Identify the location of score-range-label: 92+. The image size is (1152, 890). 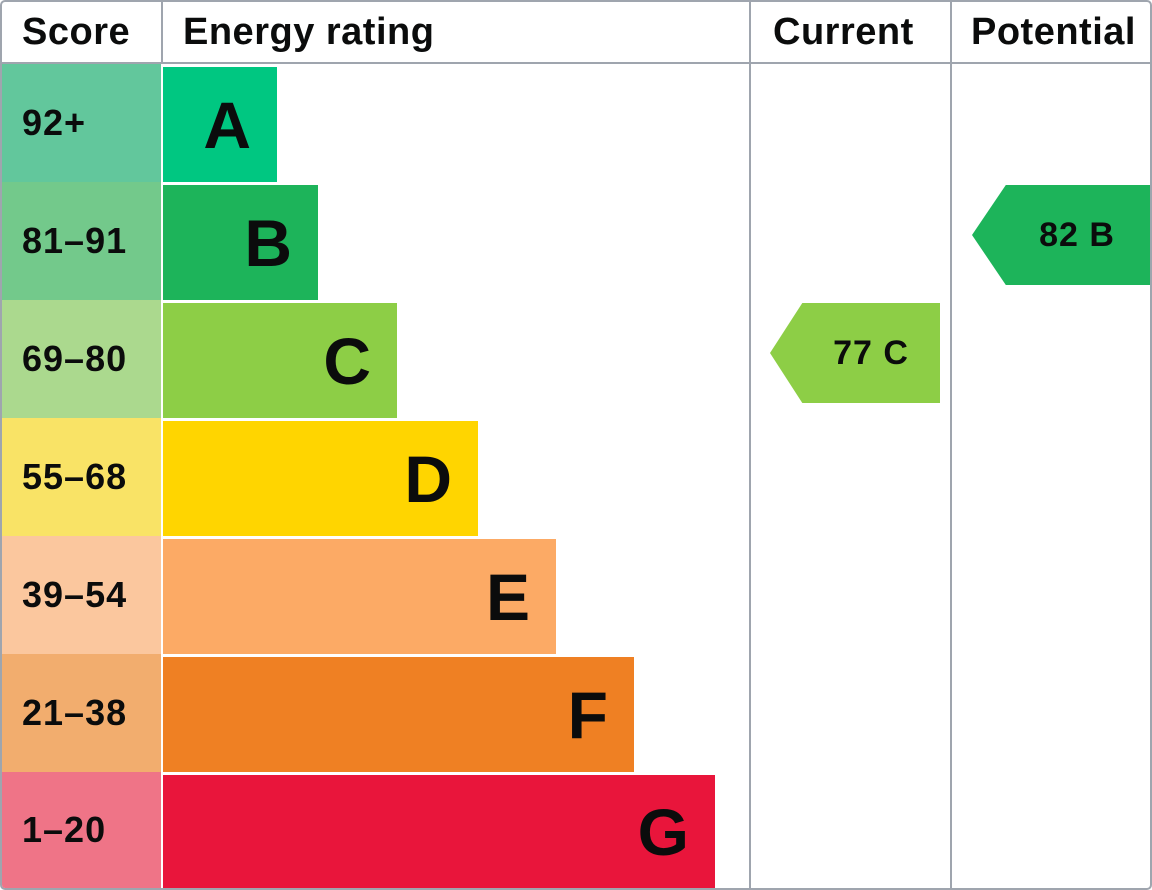
(54, 122).